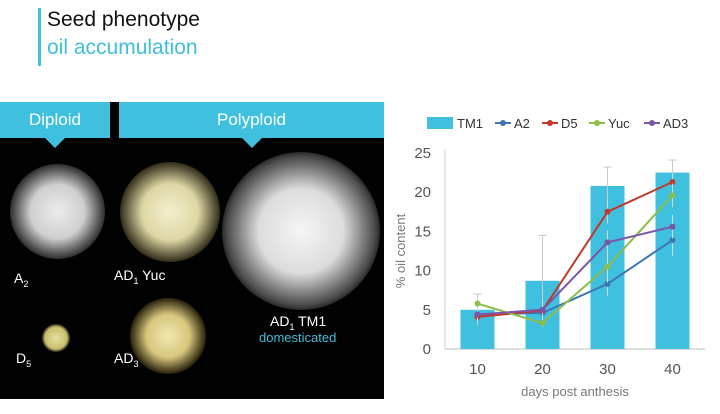 Image resolution: width=720 pixels, height=414 pixels. What do you see at coordinates (575, 270) in the screenshot?
I see `series-line-ad3` at bounding box center [575, 270].